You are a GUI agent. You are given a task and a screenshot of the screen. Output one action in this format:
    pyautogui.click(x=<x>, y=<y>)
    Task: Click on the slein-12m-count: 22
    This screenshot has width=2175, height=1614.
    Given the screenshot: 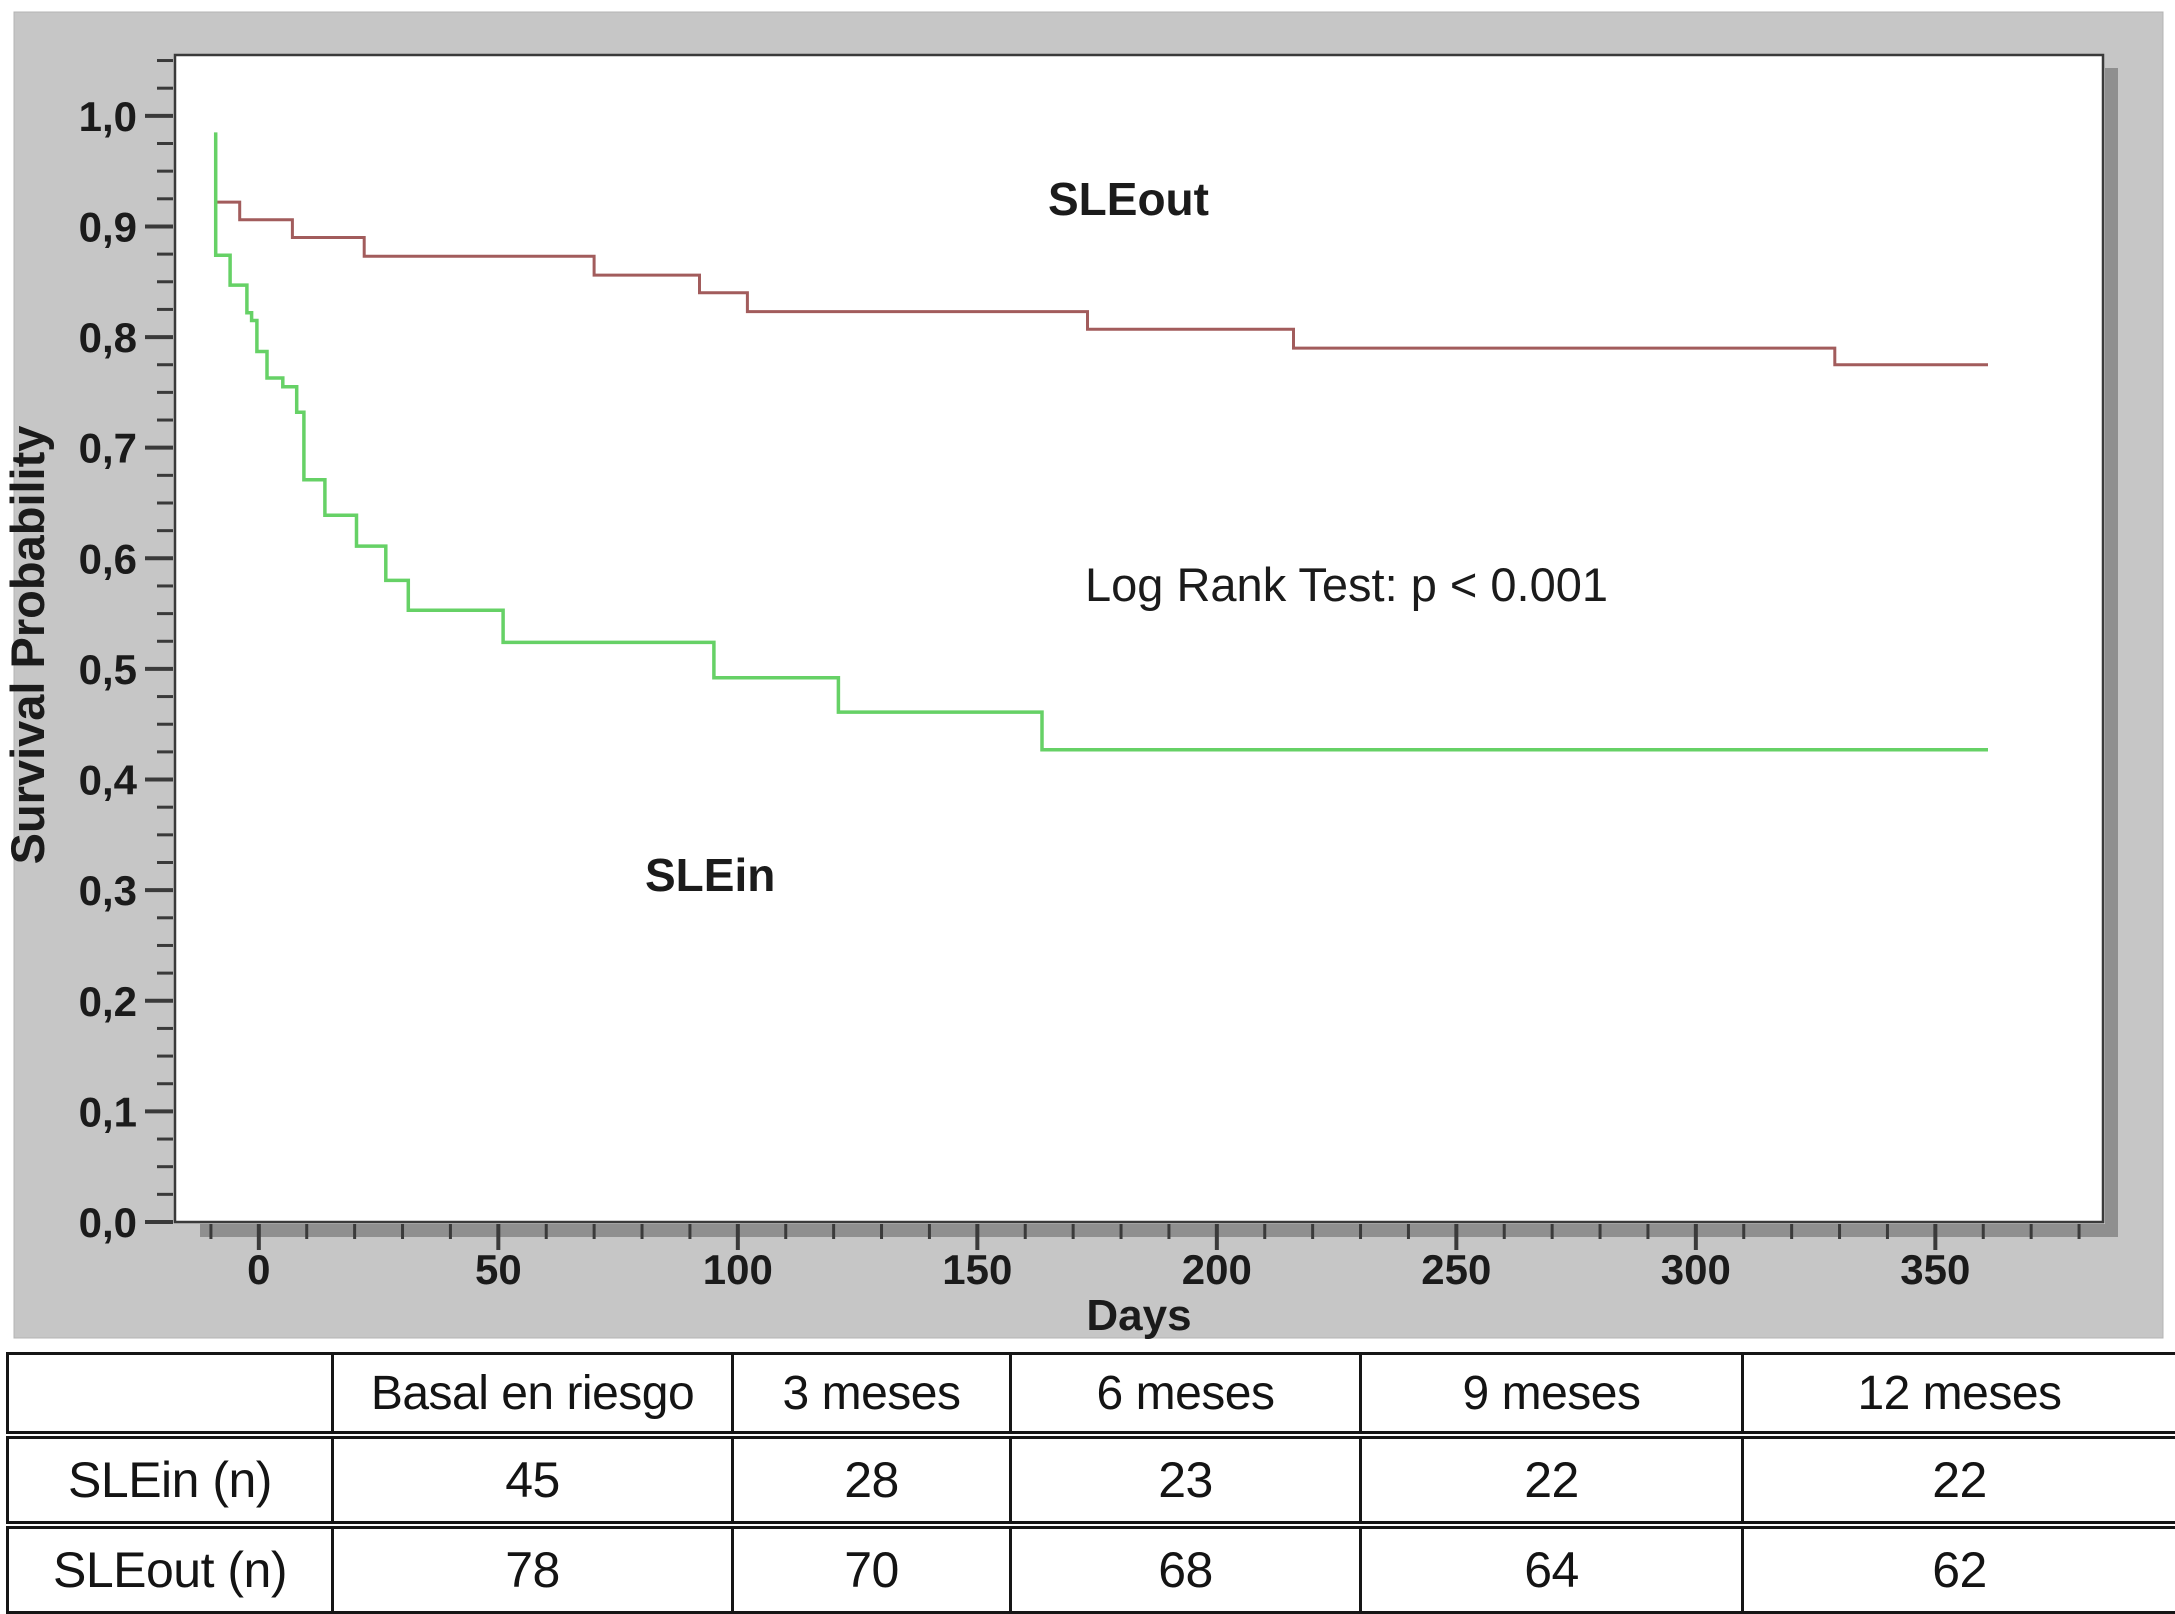 What is the action you would take?
    pyautogui.click(x=1959, y=1480)
    